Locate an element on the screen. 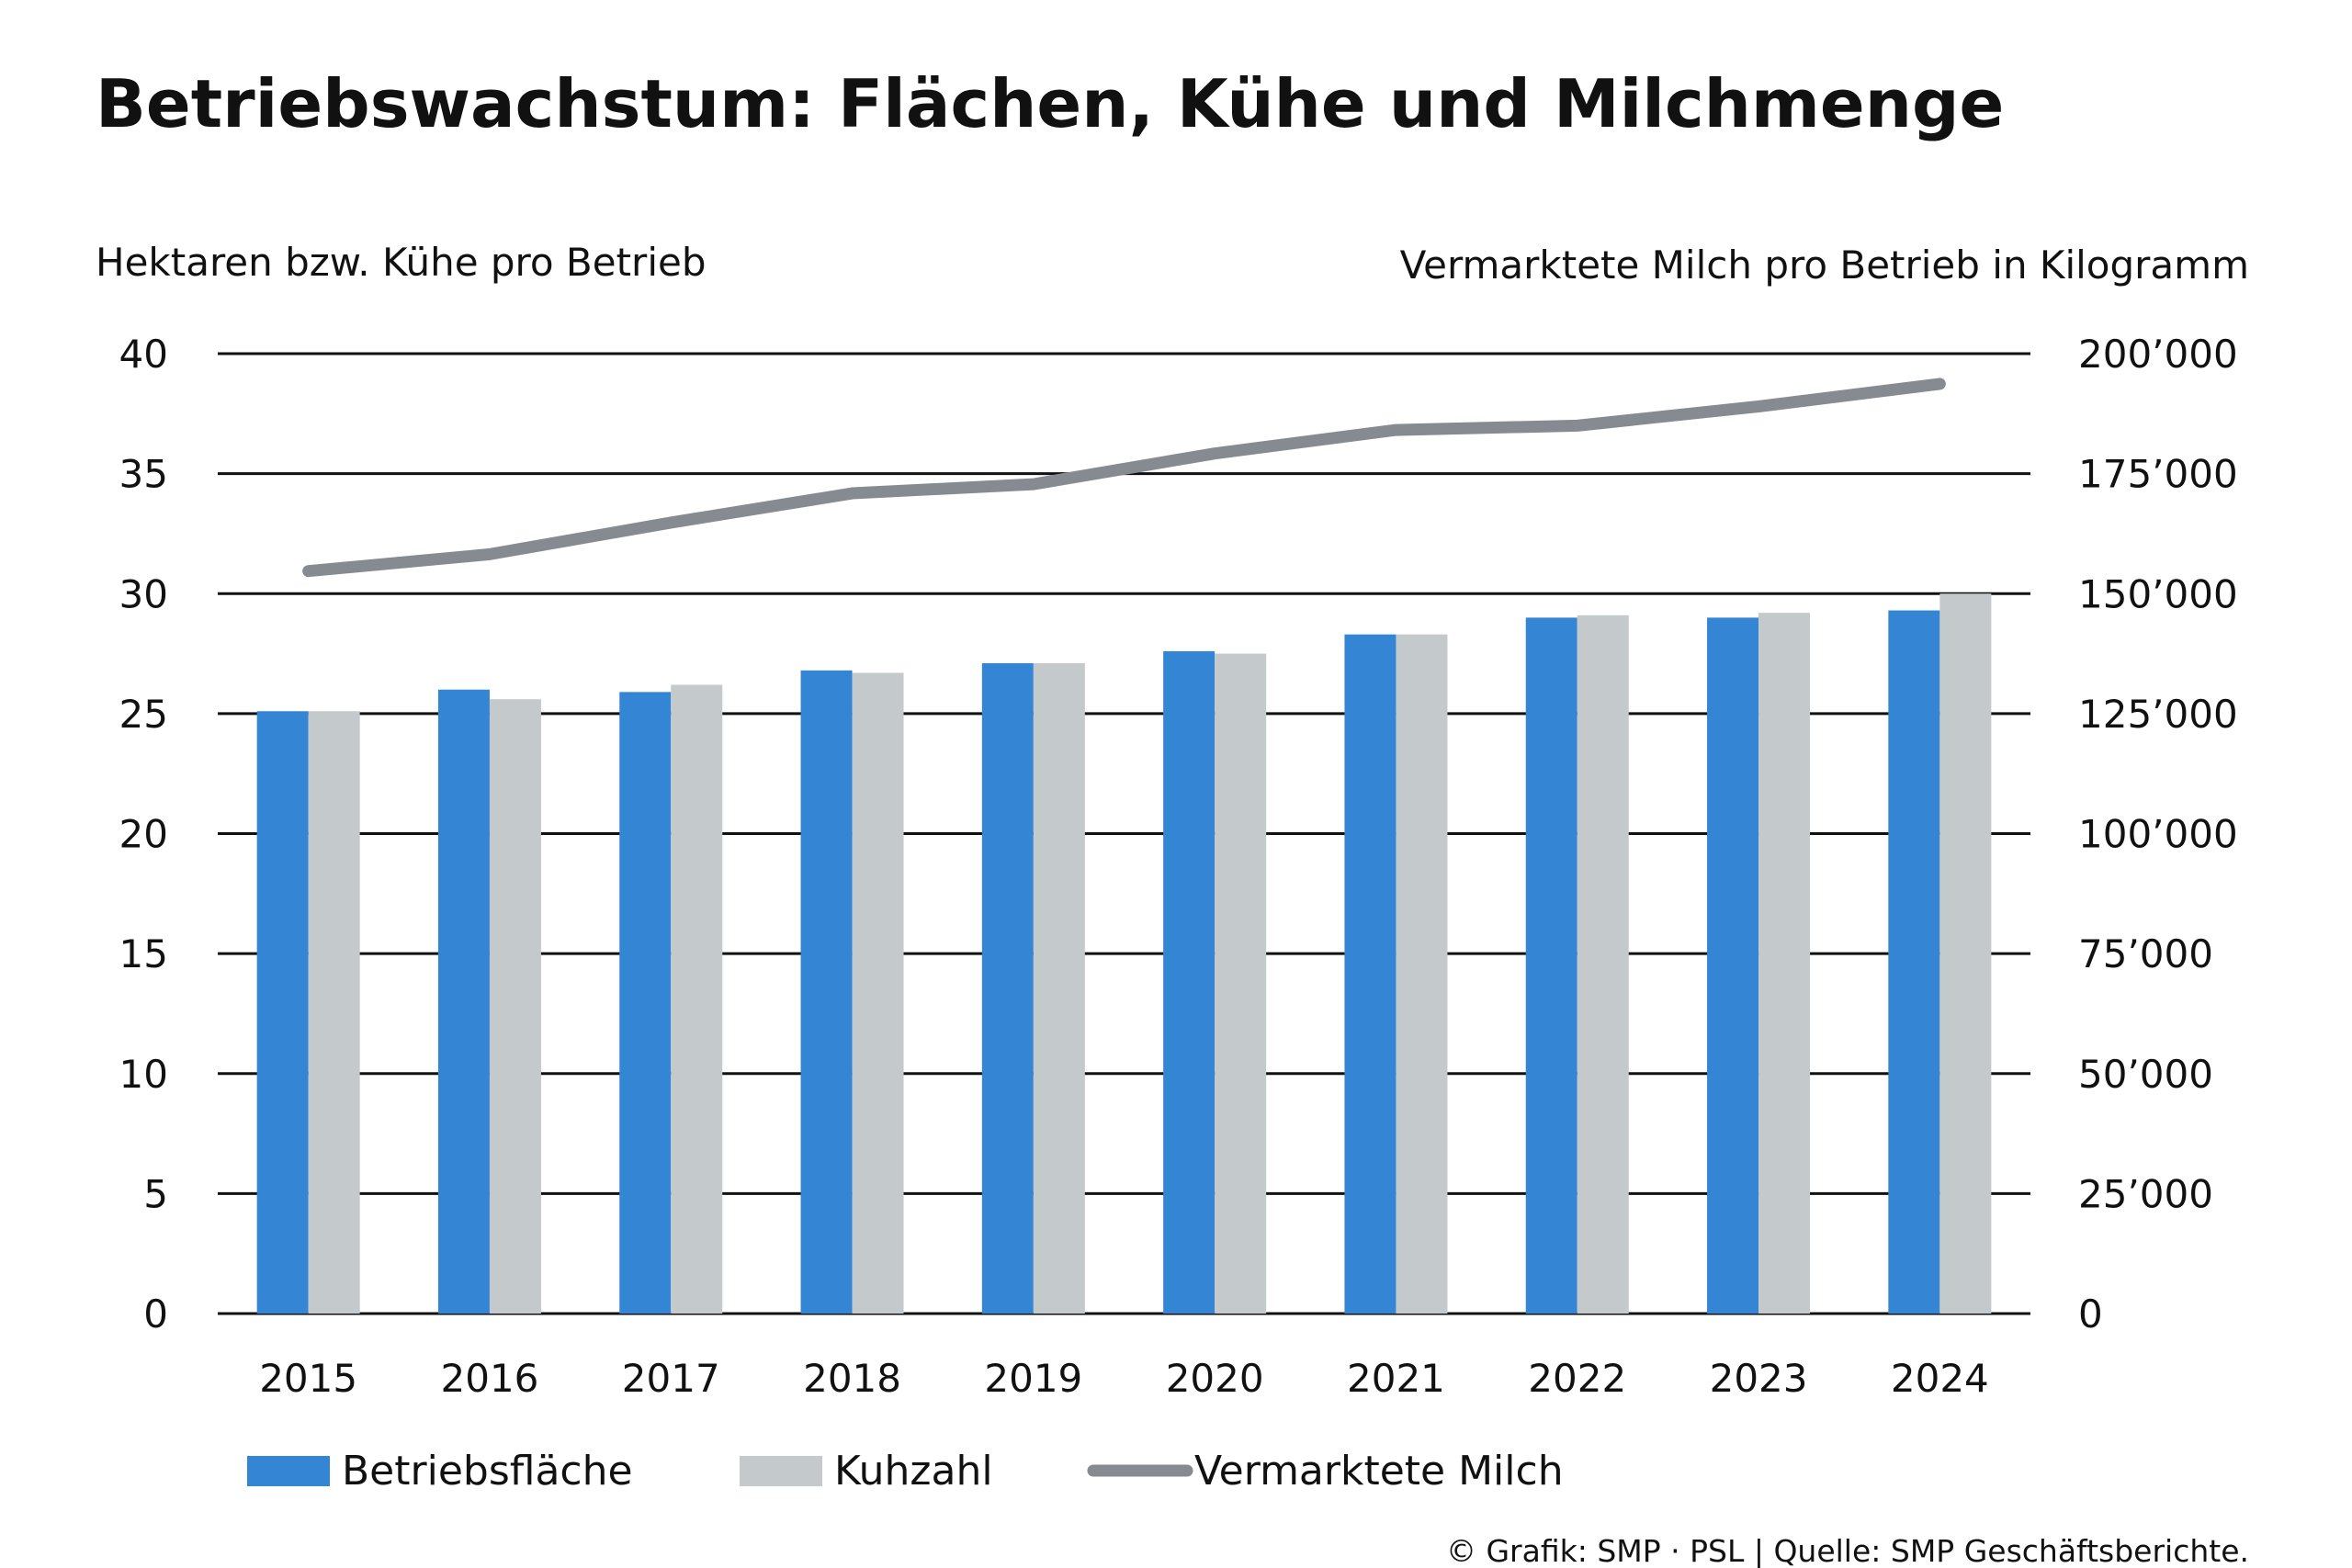 The height and width of the screenshot is (1568, 2352). x-tick-label: 2016 is located at coordinates (490, 1379).